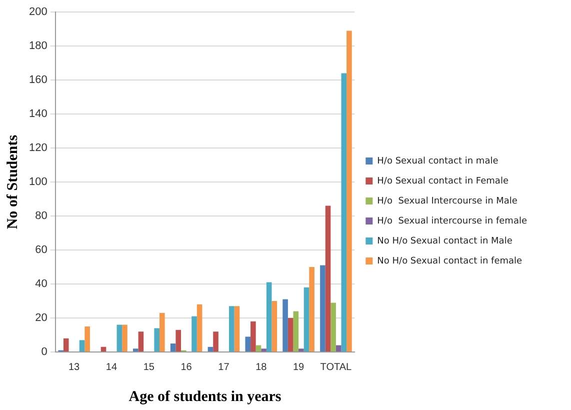 The height and width of the screenshot is (410, 571). Describe the element at coordinates (443, 181) in the screenshot. I see `legend-label: H/o Sexual contact in Female` at that location.